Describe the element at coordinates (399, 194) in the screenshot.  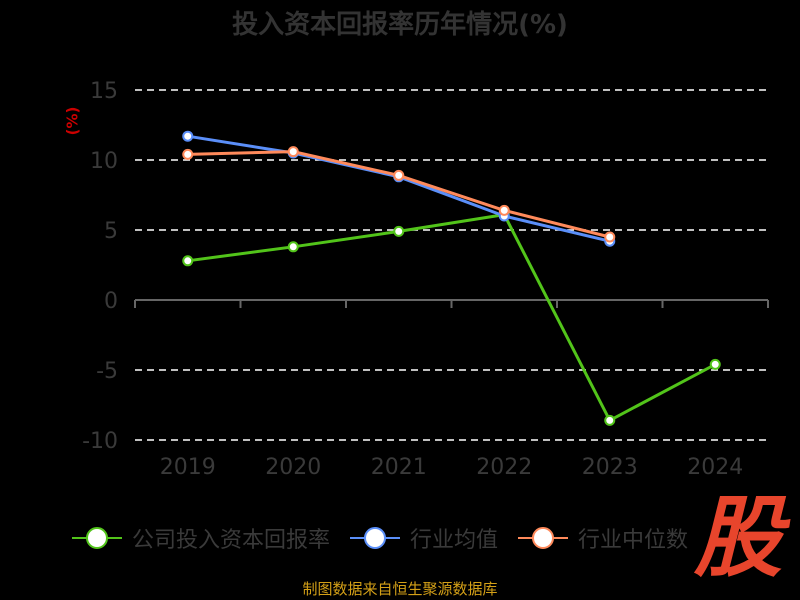
I see `series-line-industry-median` at that location.